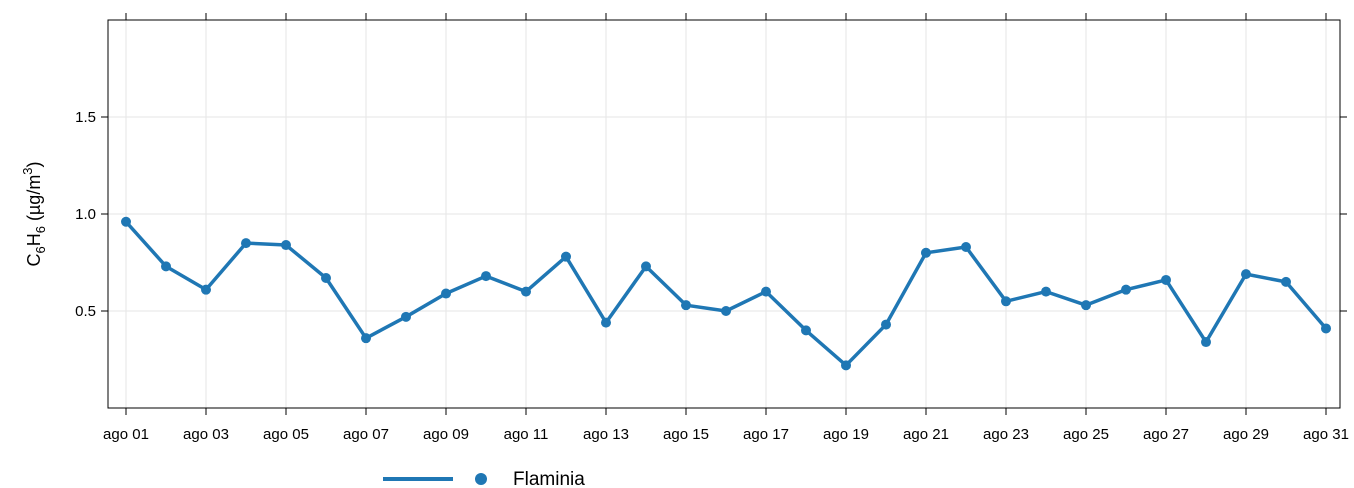 Image resolution: width=1354 pixels, height=488 pixels. I want to click on legend: Flaminia, so click(484, 478).